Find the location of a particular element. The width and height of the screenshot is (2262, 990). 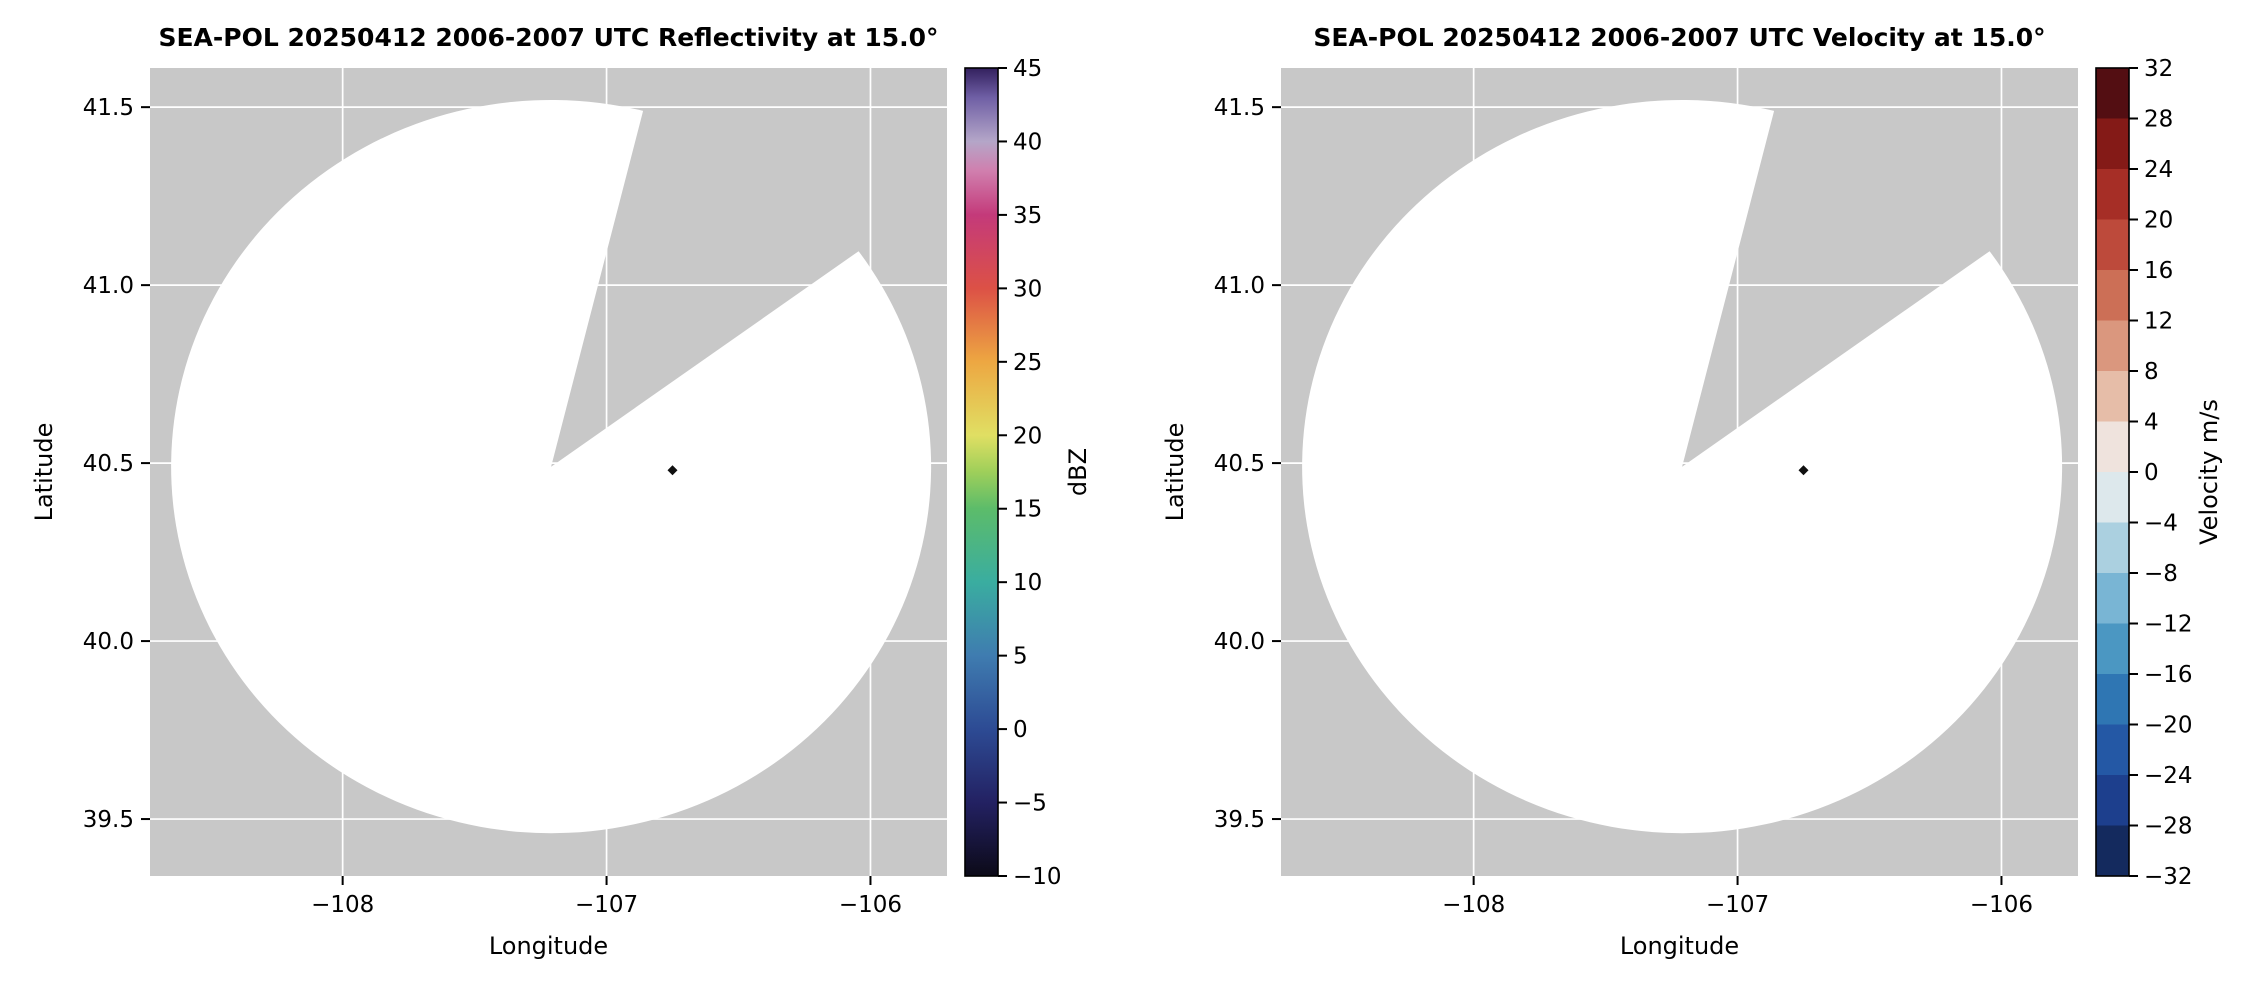

colorbar-tick-label: 24 is located at coordinates (2158, 170).